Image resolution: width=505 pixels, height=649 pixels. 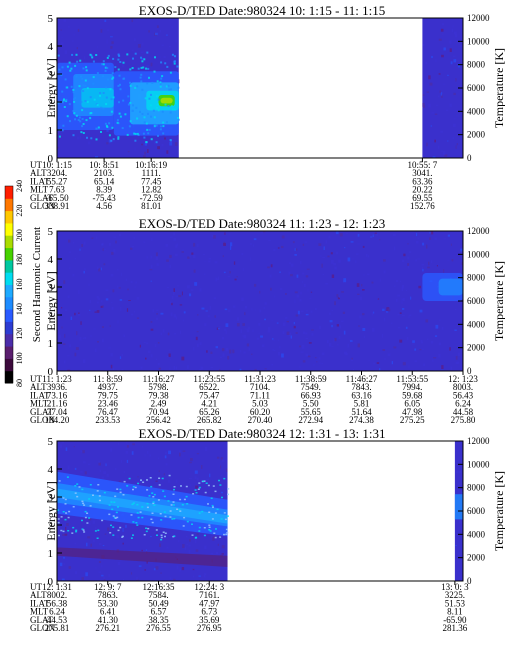 What do you see at coordinates (51, 47) in the screenshot?
I see `y-tick-label: 4` at bounding box center [51, 47].